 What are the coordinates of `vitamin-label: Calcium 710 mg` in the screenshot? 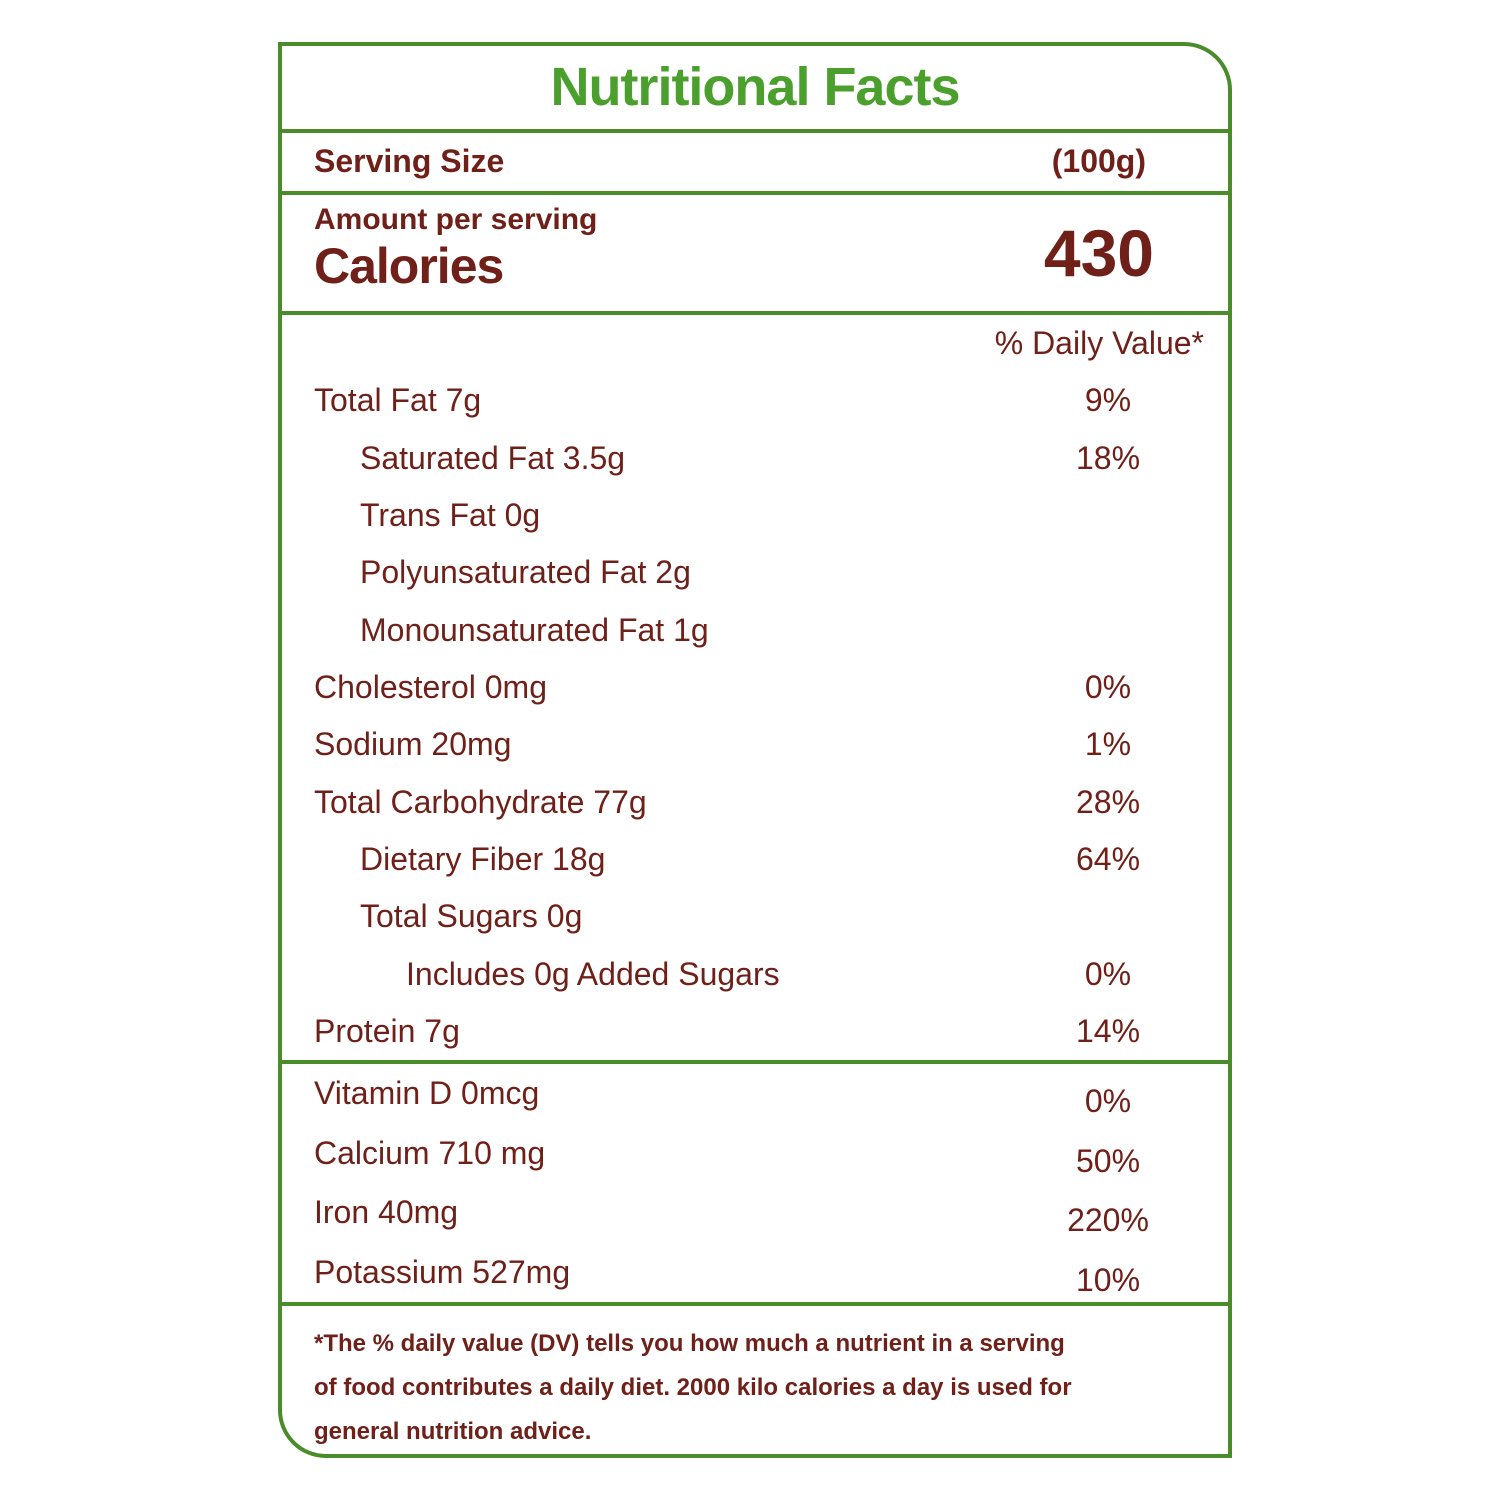 It's located at (430, 1152).